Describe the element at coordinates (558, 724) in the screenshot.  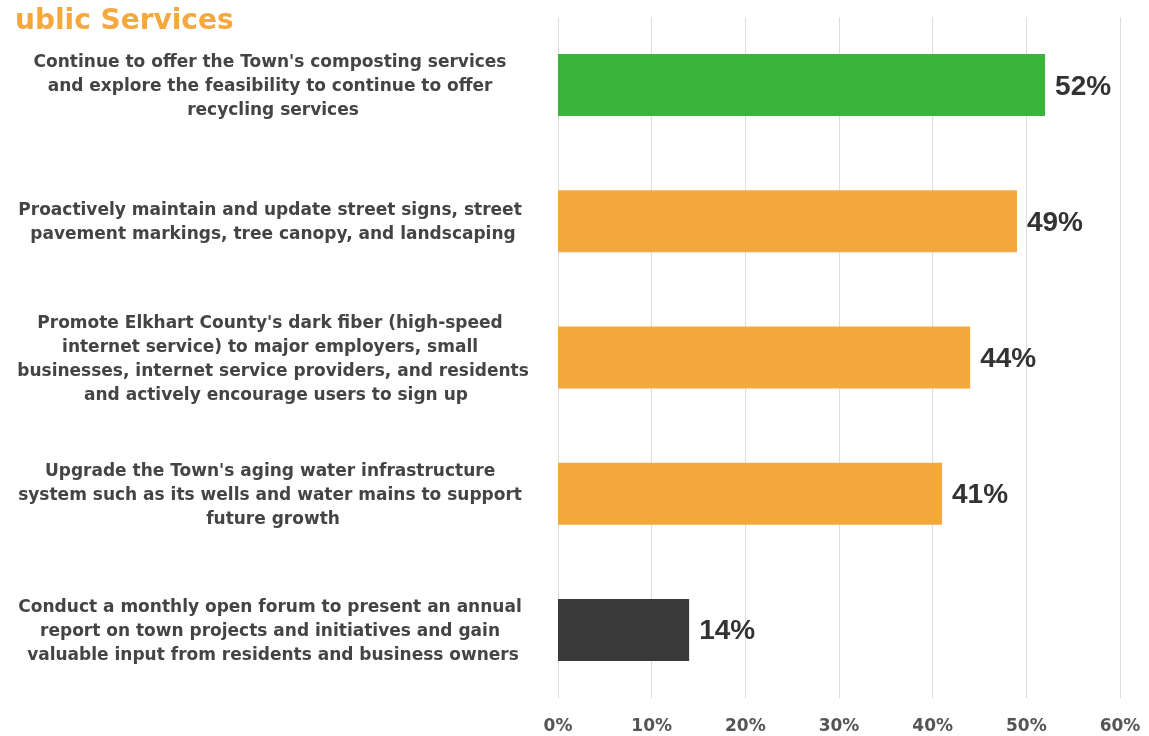
I see `x-tick-label: 0%` at that location.